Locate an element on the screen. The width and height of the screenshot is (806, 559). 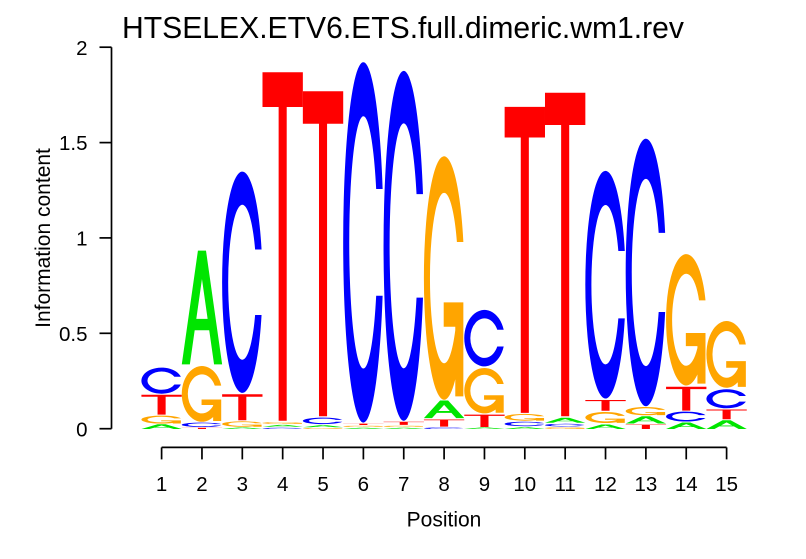
svg-text: 5 is located at coordinates (322, 484).